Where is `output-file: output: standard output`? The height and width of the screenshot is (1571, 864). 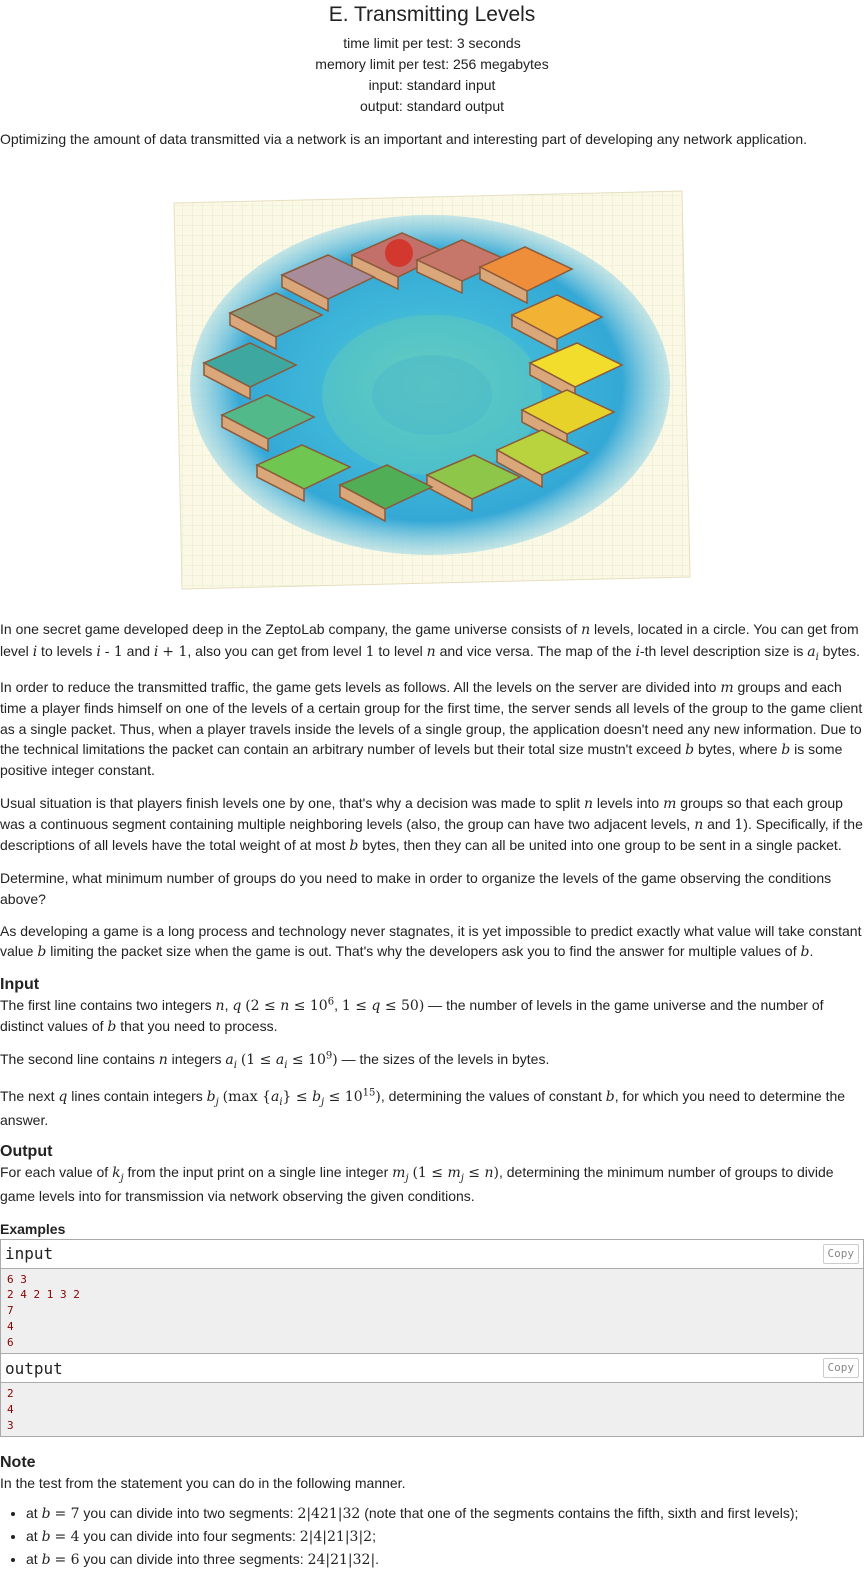 output-file: output: standard output is located at coordinates (432, 106).